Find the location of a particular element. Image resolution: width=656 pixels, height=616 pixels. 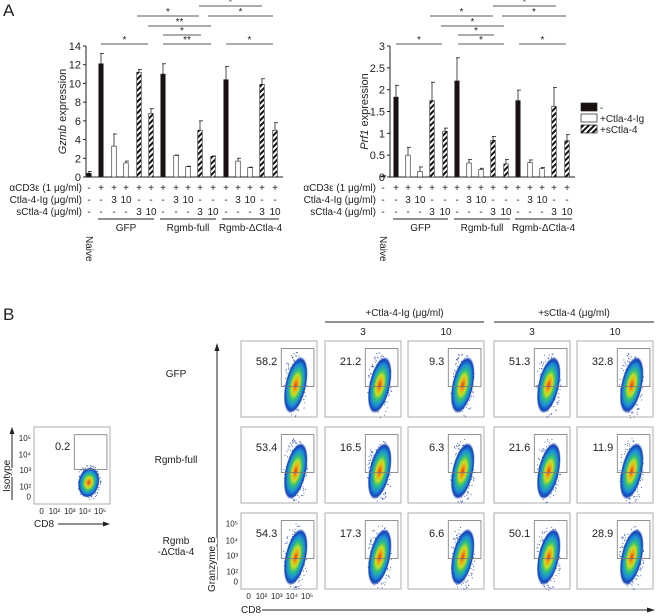

arrow-head-icon is located at coordinates (217, 347).